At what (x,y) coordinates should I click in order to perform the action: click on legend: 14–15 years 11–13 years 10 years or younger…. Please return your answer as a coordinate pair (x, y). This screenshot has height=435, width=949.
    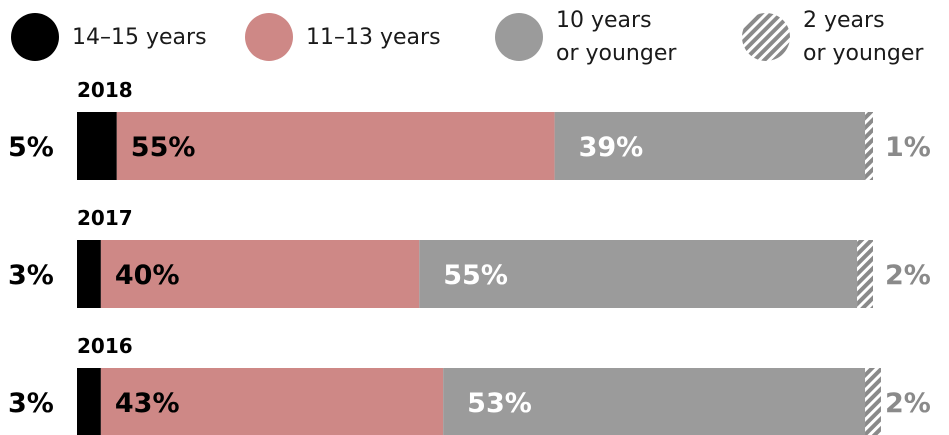
    Looking at the image, I should click on (467, 37).